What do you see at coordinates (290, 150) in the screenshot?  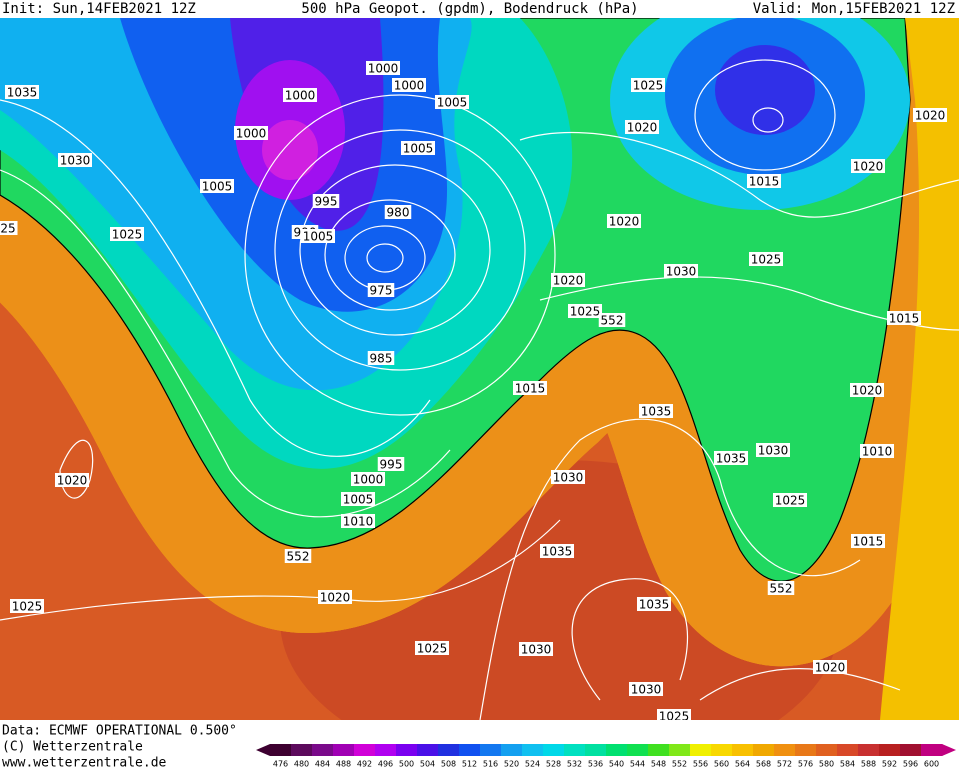 I see `magenta-core` at bounding box center [290, 150].